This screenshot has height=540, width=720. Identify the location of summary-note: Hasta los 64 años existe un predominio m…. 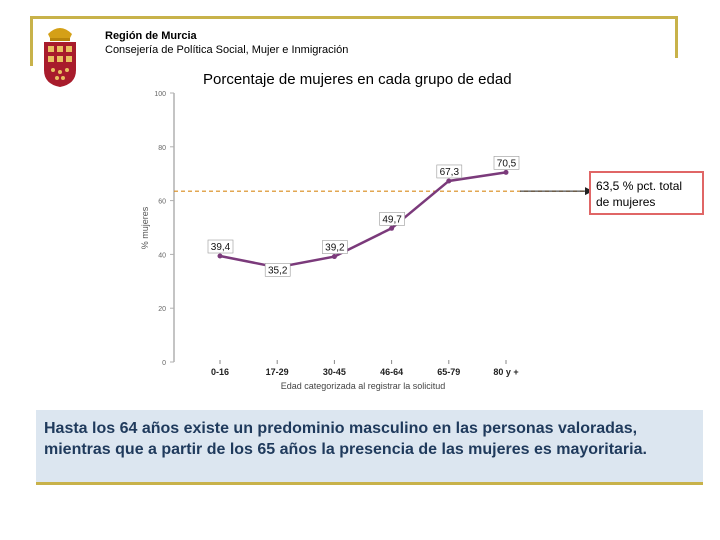
(369, 447).